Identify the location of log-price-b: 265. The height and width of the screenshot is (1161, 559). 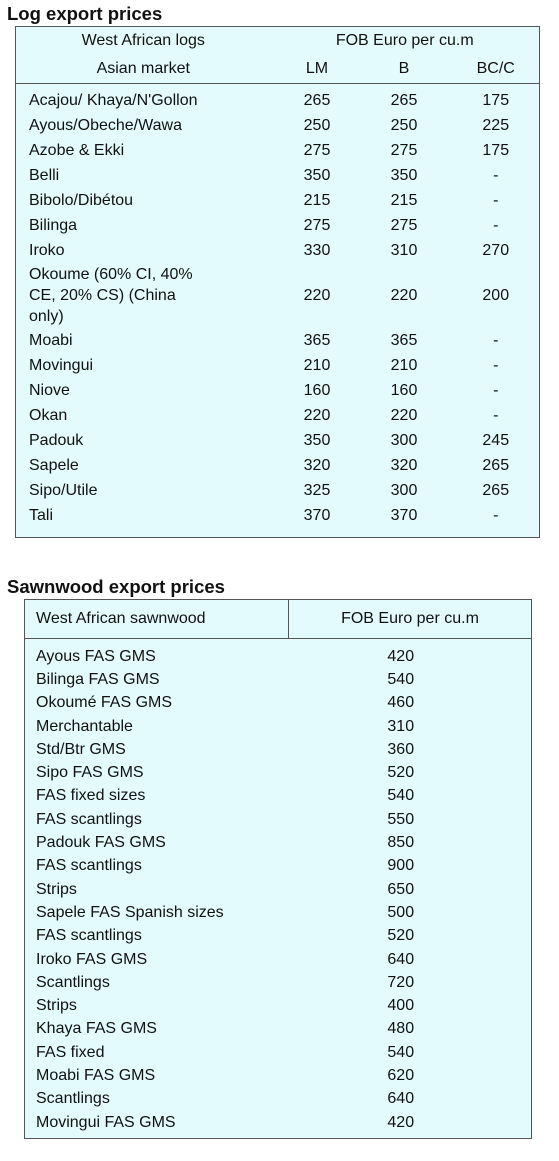
(404, 100).